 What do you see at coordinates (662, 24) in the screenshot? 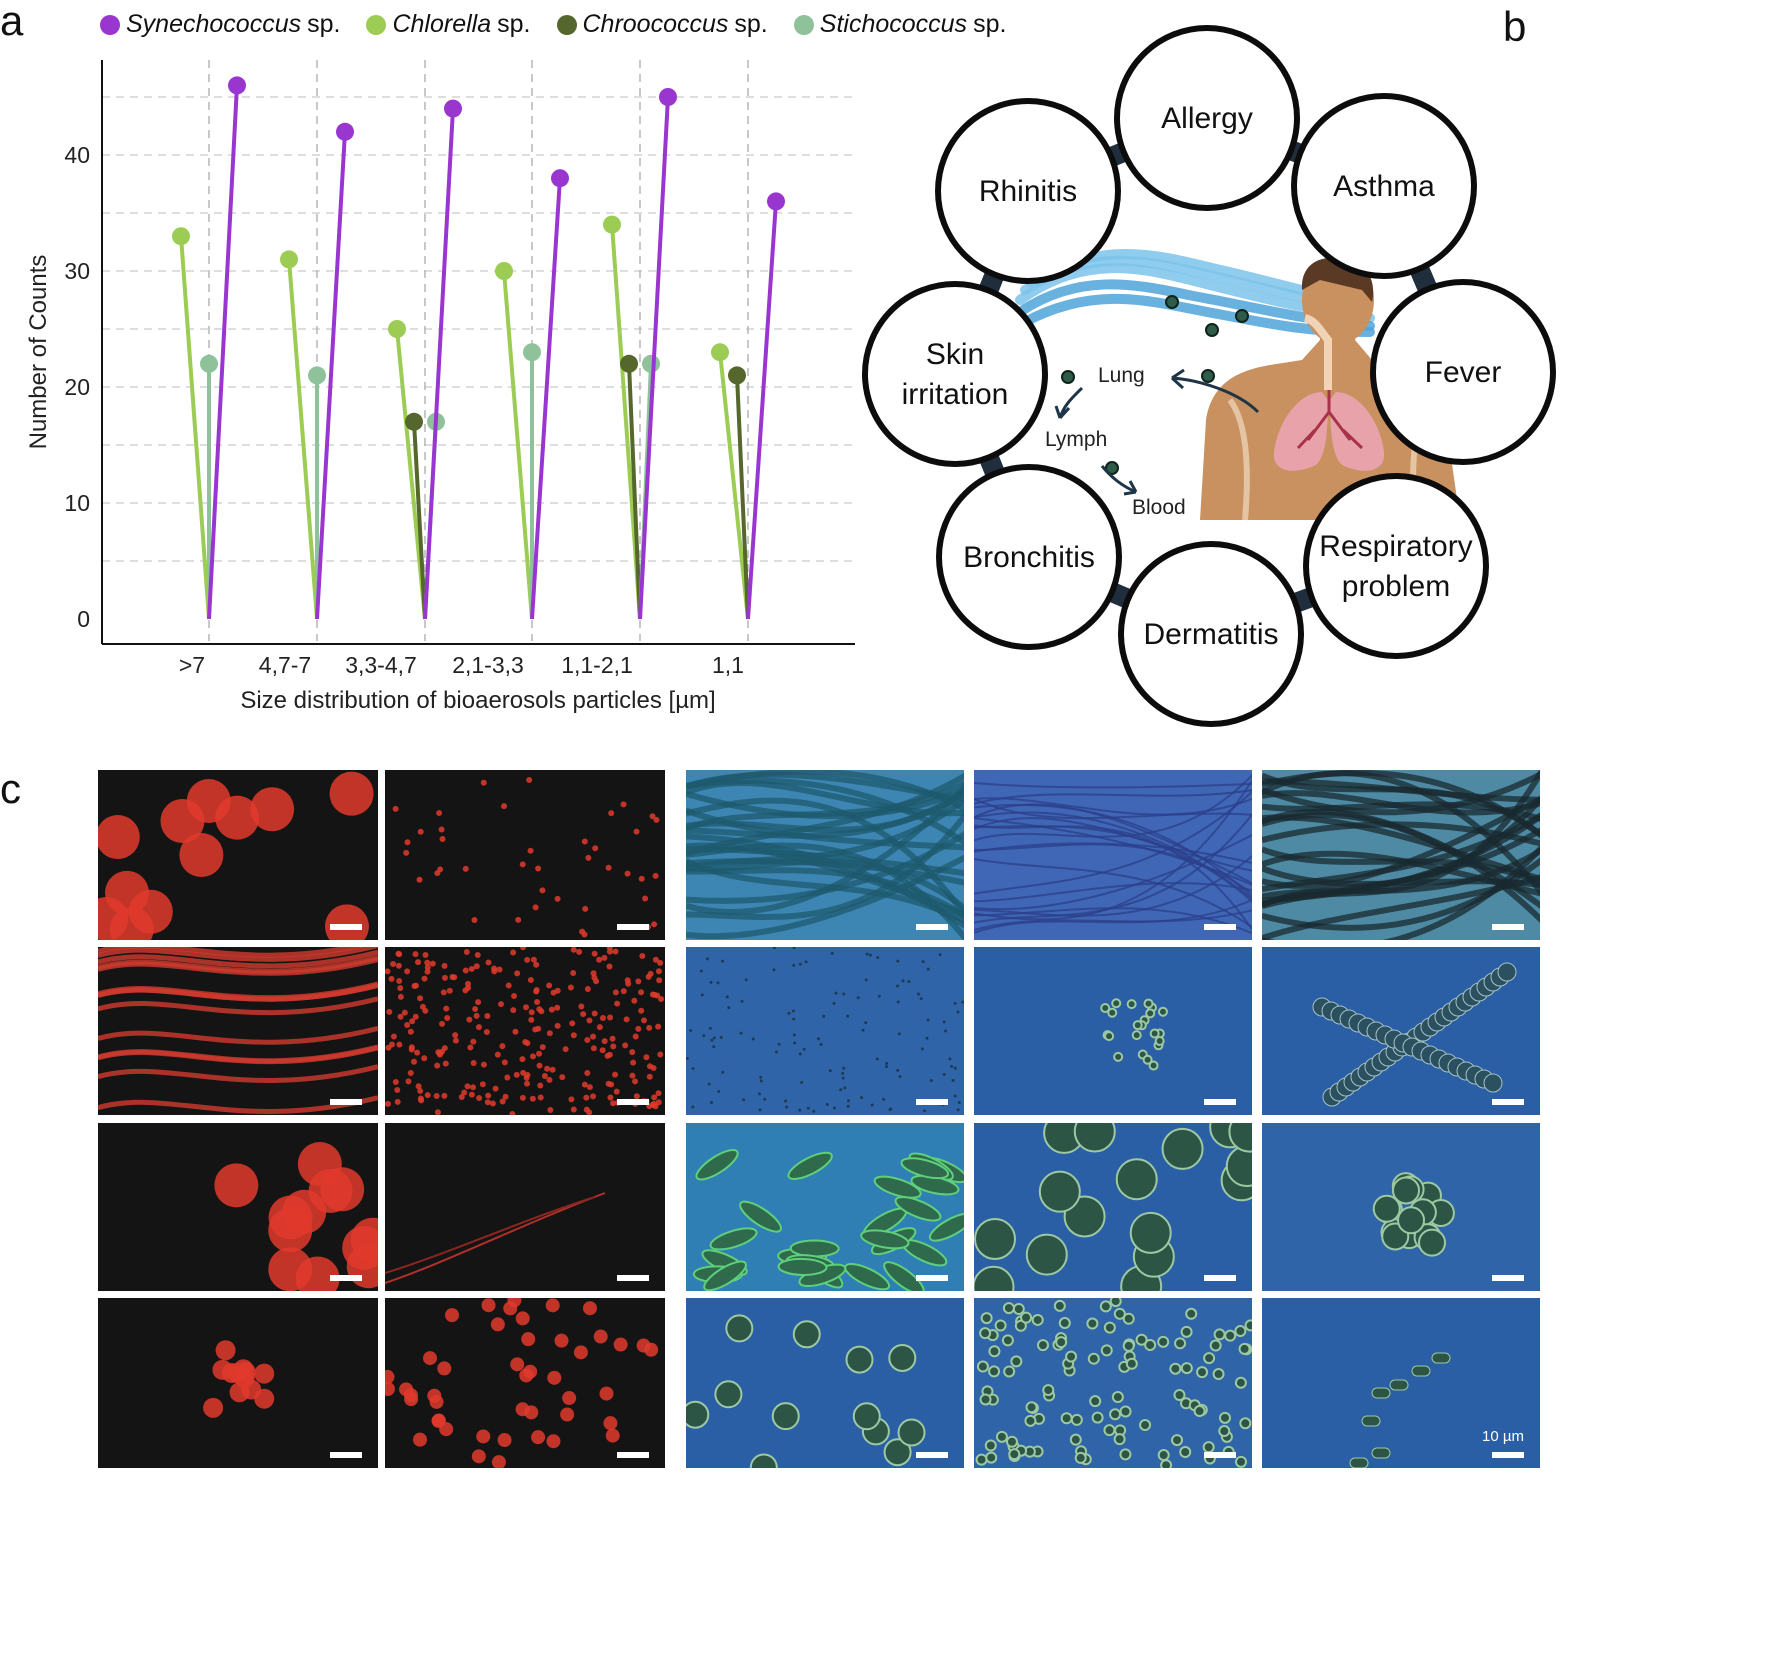
I see `legend-item-chroococcus: Chroococcus sp.` at bounding box center [662, 24].